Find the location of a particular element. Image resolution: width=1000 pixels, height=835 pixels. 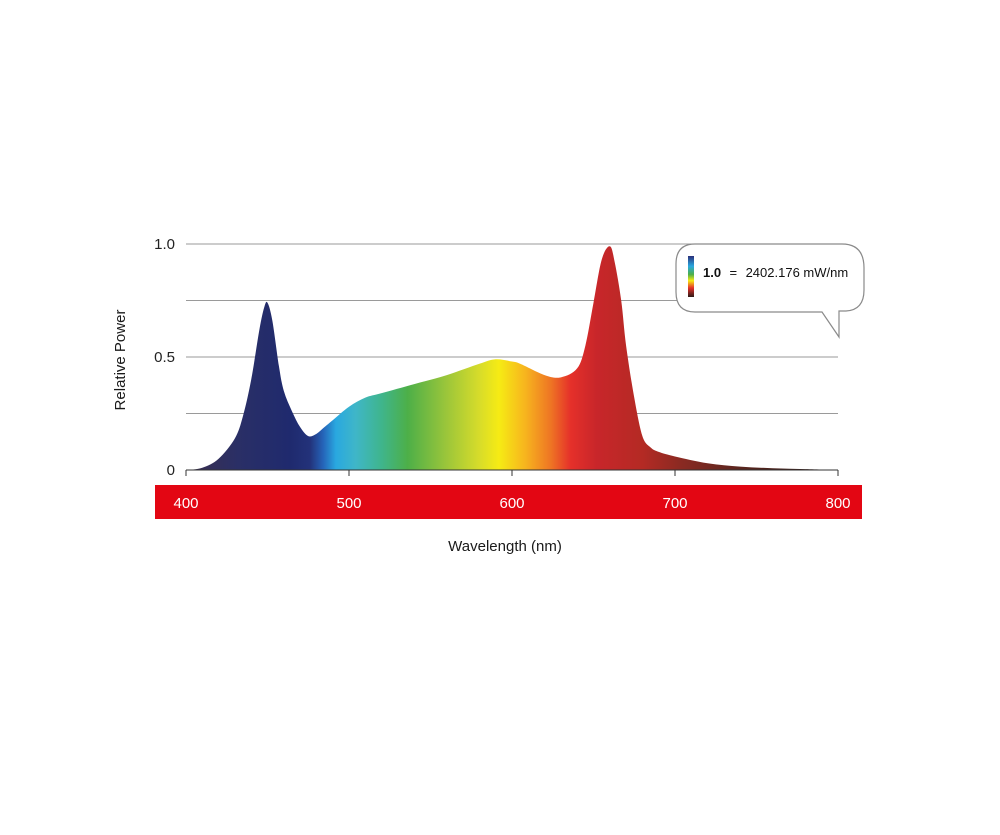

x-tick-label-500: 500 is located at coordinates (348, 503).